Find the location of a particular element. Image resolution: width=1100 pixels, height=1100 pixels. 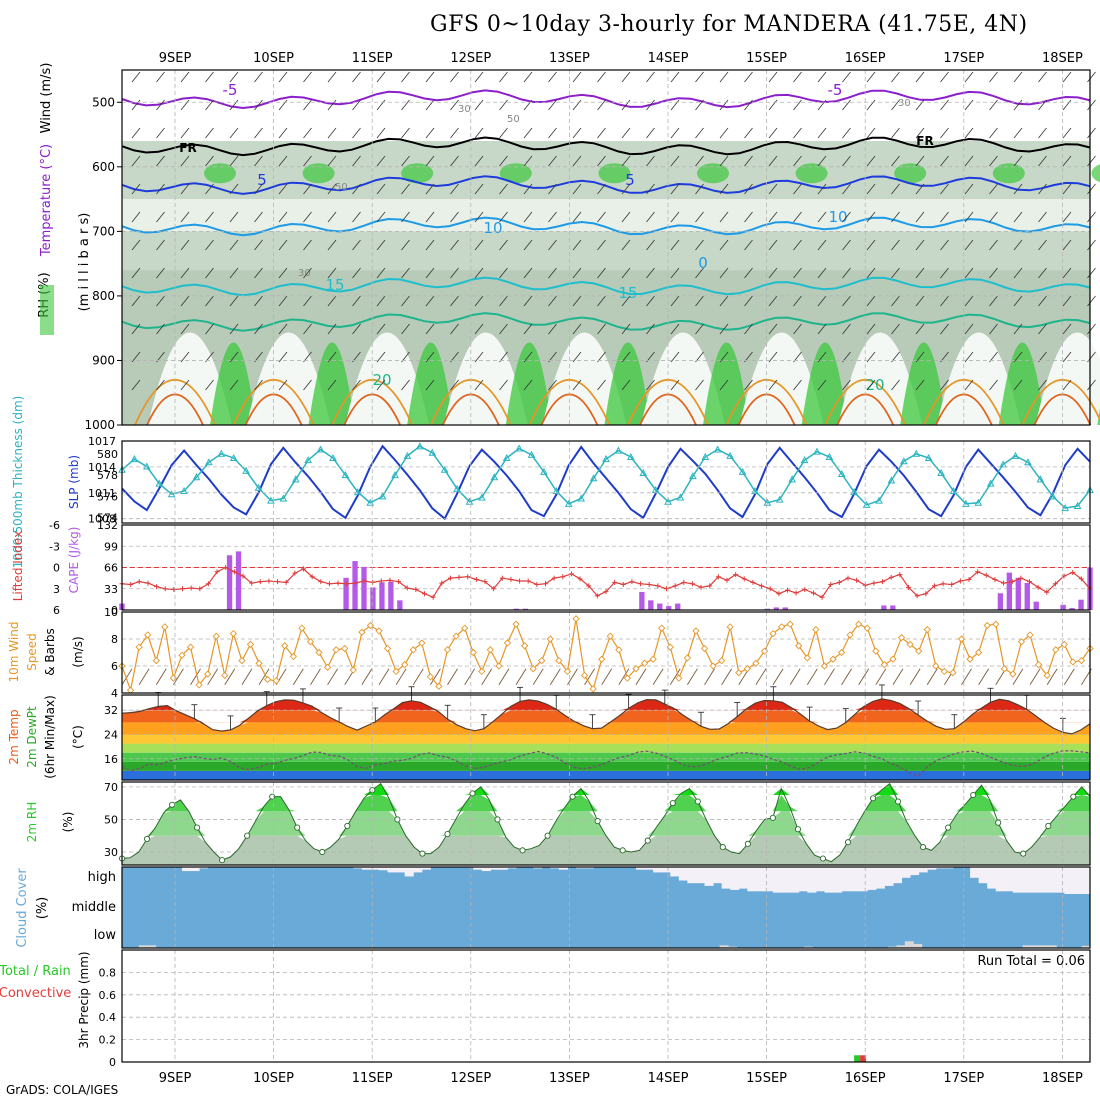

cape-tick-label: 66 is located at coordinates (111, 568).